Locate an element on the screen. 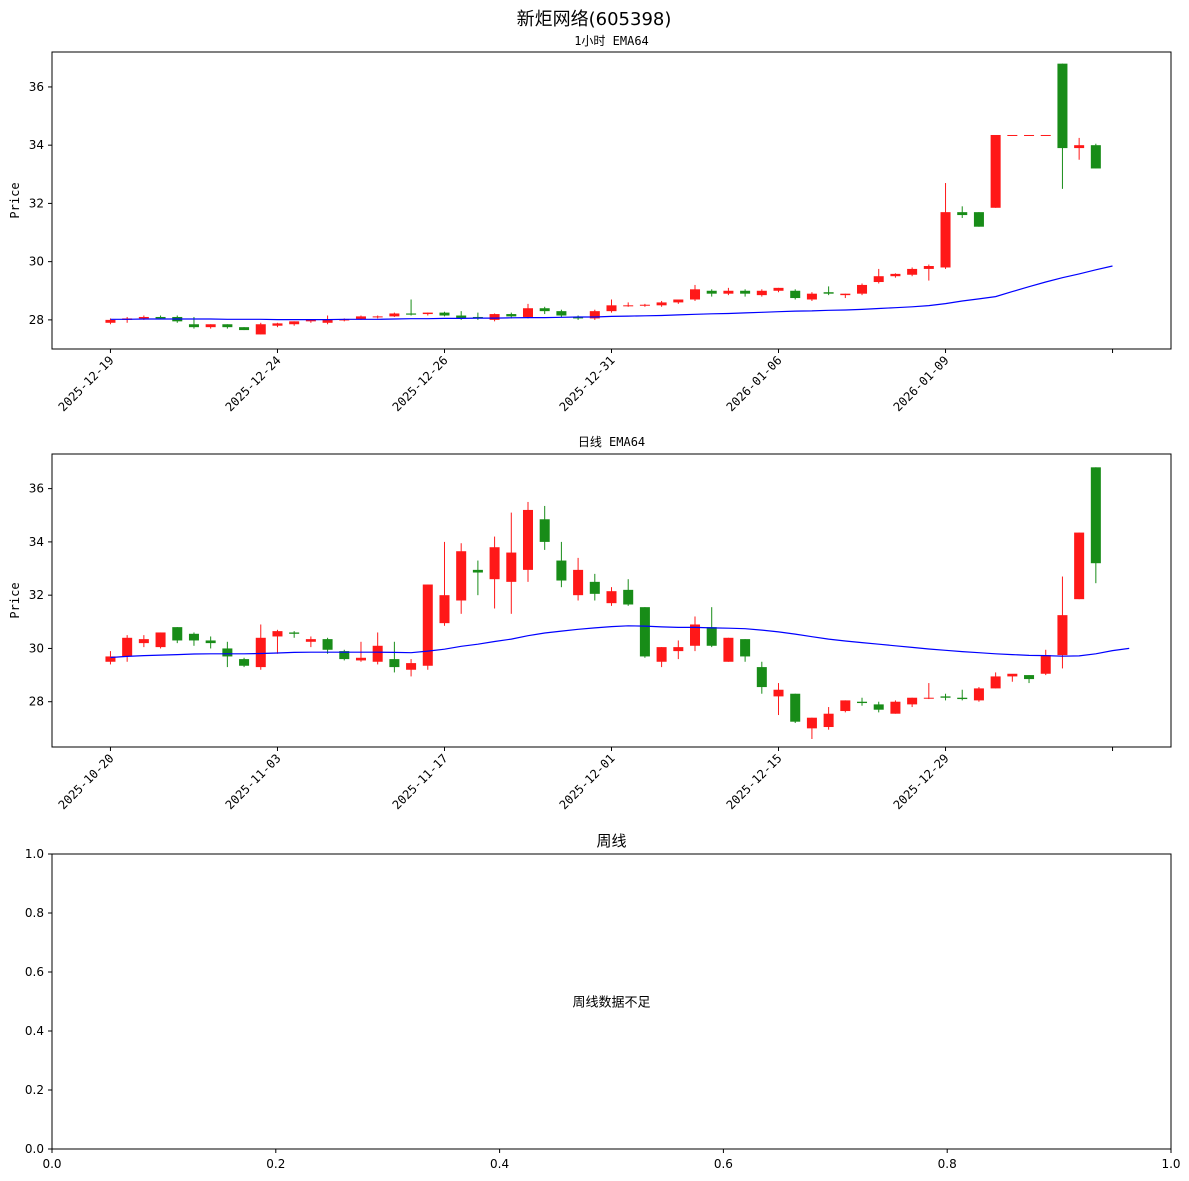 The image size is (1189, 1181). x-tick-label: 0.6 is located at coordinates (723, 1164).